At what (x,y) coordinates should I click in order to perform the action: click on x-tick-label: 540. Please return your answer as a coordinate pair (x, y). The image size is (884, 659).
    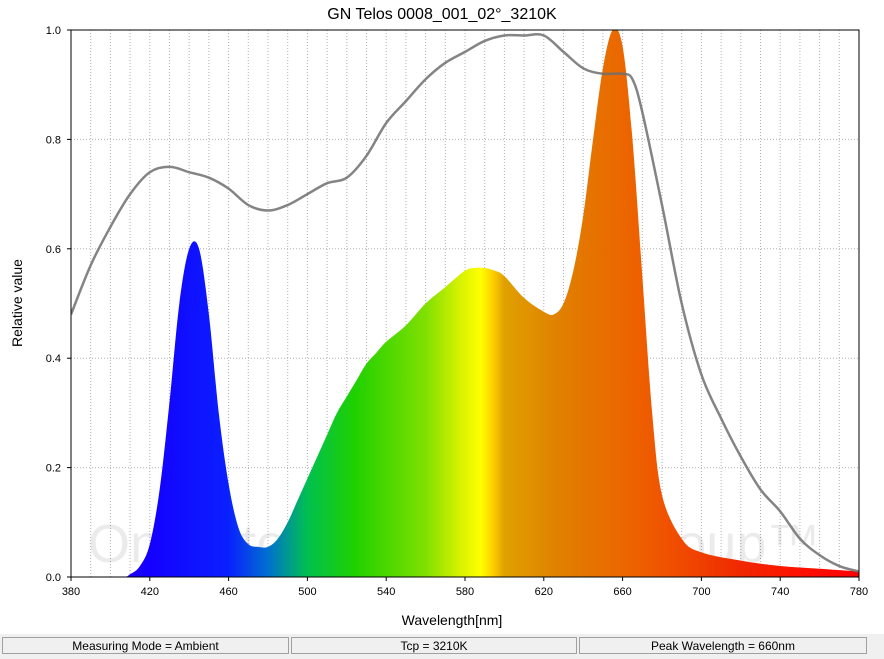
    Looking at the image, I should click on (386, 592).